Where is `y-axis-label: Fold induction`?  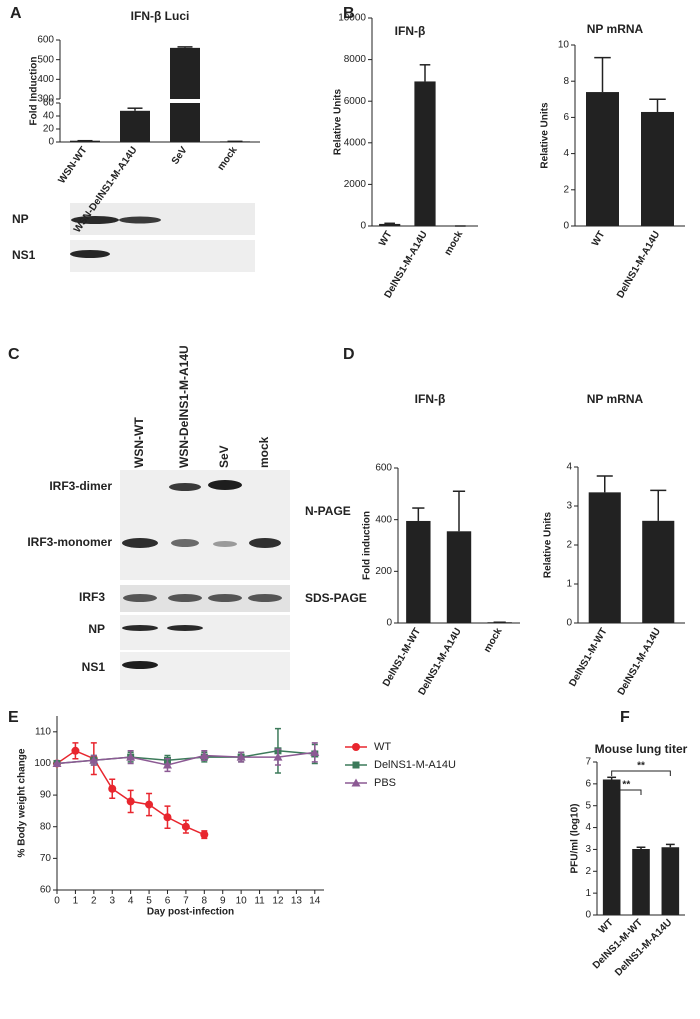
y-axis-label: Fold induction is located at coordinates (367, 545).